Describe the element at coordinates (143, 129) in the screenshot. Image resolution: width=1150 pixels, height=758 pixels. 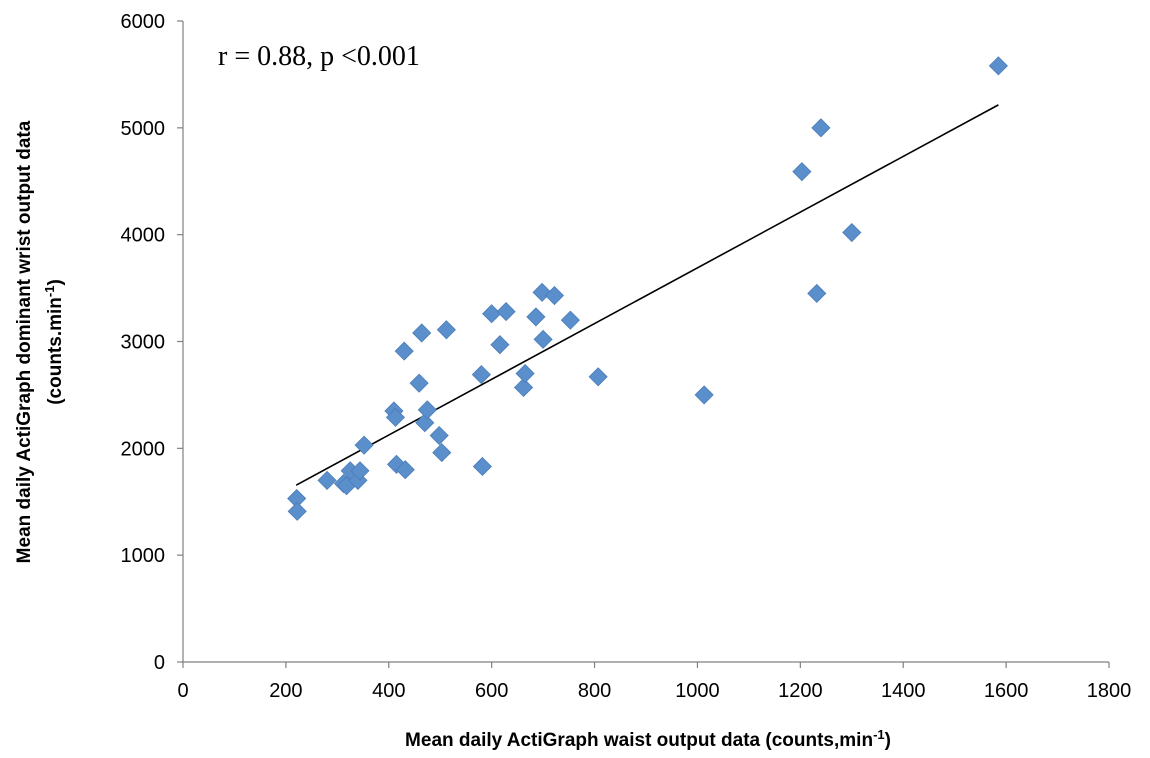
I see `y-tick-label: 5000` at that location.